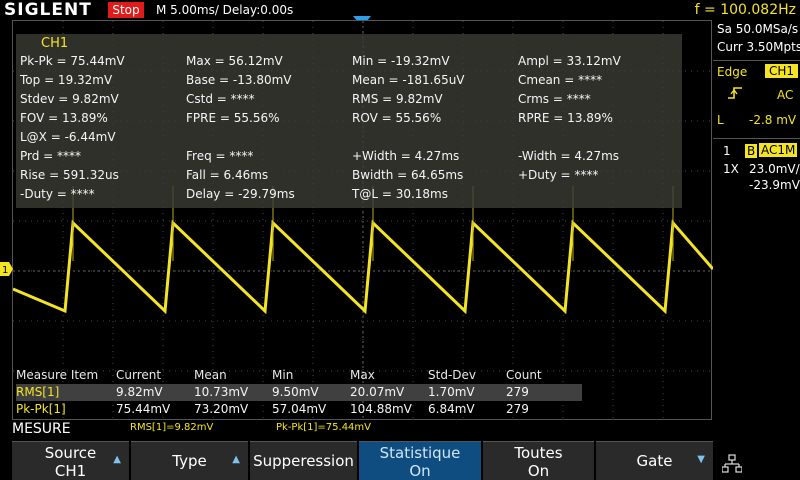 The width and height of the screenshot is (800, 480). I want to click on channel-number: 1, so click(727, 151).